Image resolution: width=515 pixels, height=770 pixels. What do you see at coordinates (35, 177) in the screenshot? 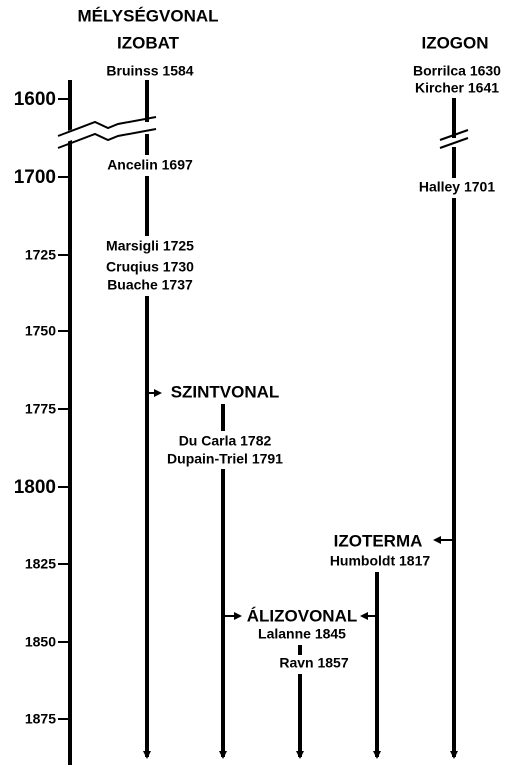
I see `year-label: 1700` at bounding box center [35, 177].